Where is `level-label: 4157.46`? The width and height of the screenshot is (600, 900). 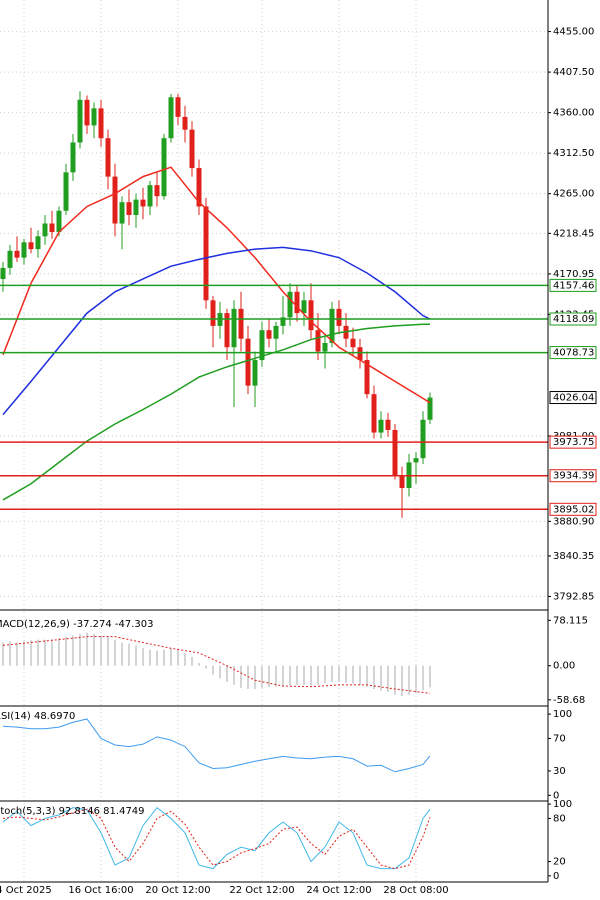
level-label: 4157.46 is located at coordinates (573, 285).